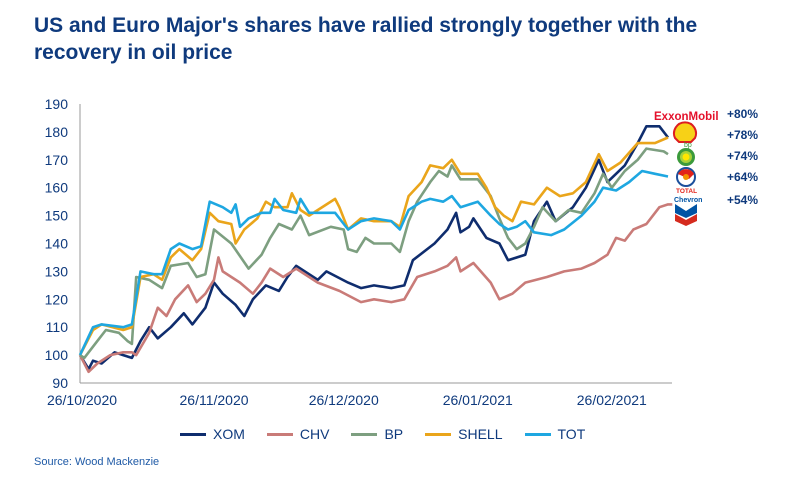 Image resolution: width=800 pixels, height=480 pixels. I want to click on bp-logo: bp, so click(686, 154).